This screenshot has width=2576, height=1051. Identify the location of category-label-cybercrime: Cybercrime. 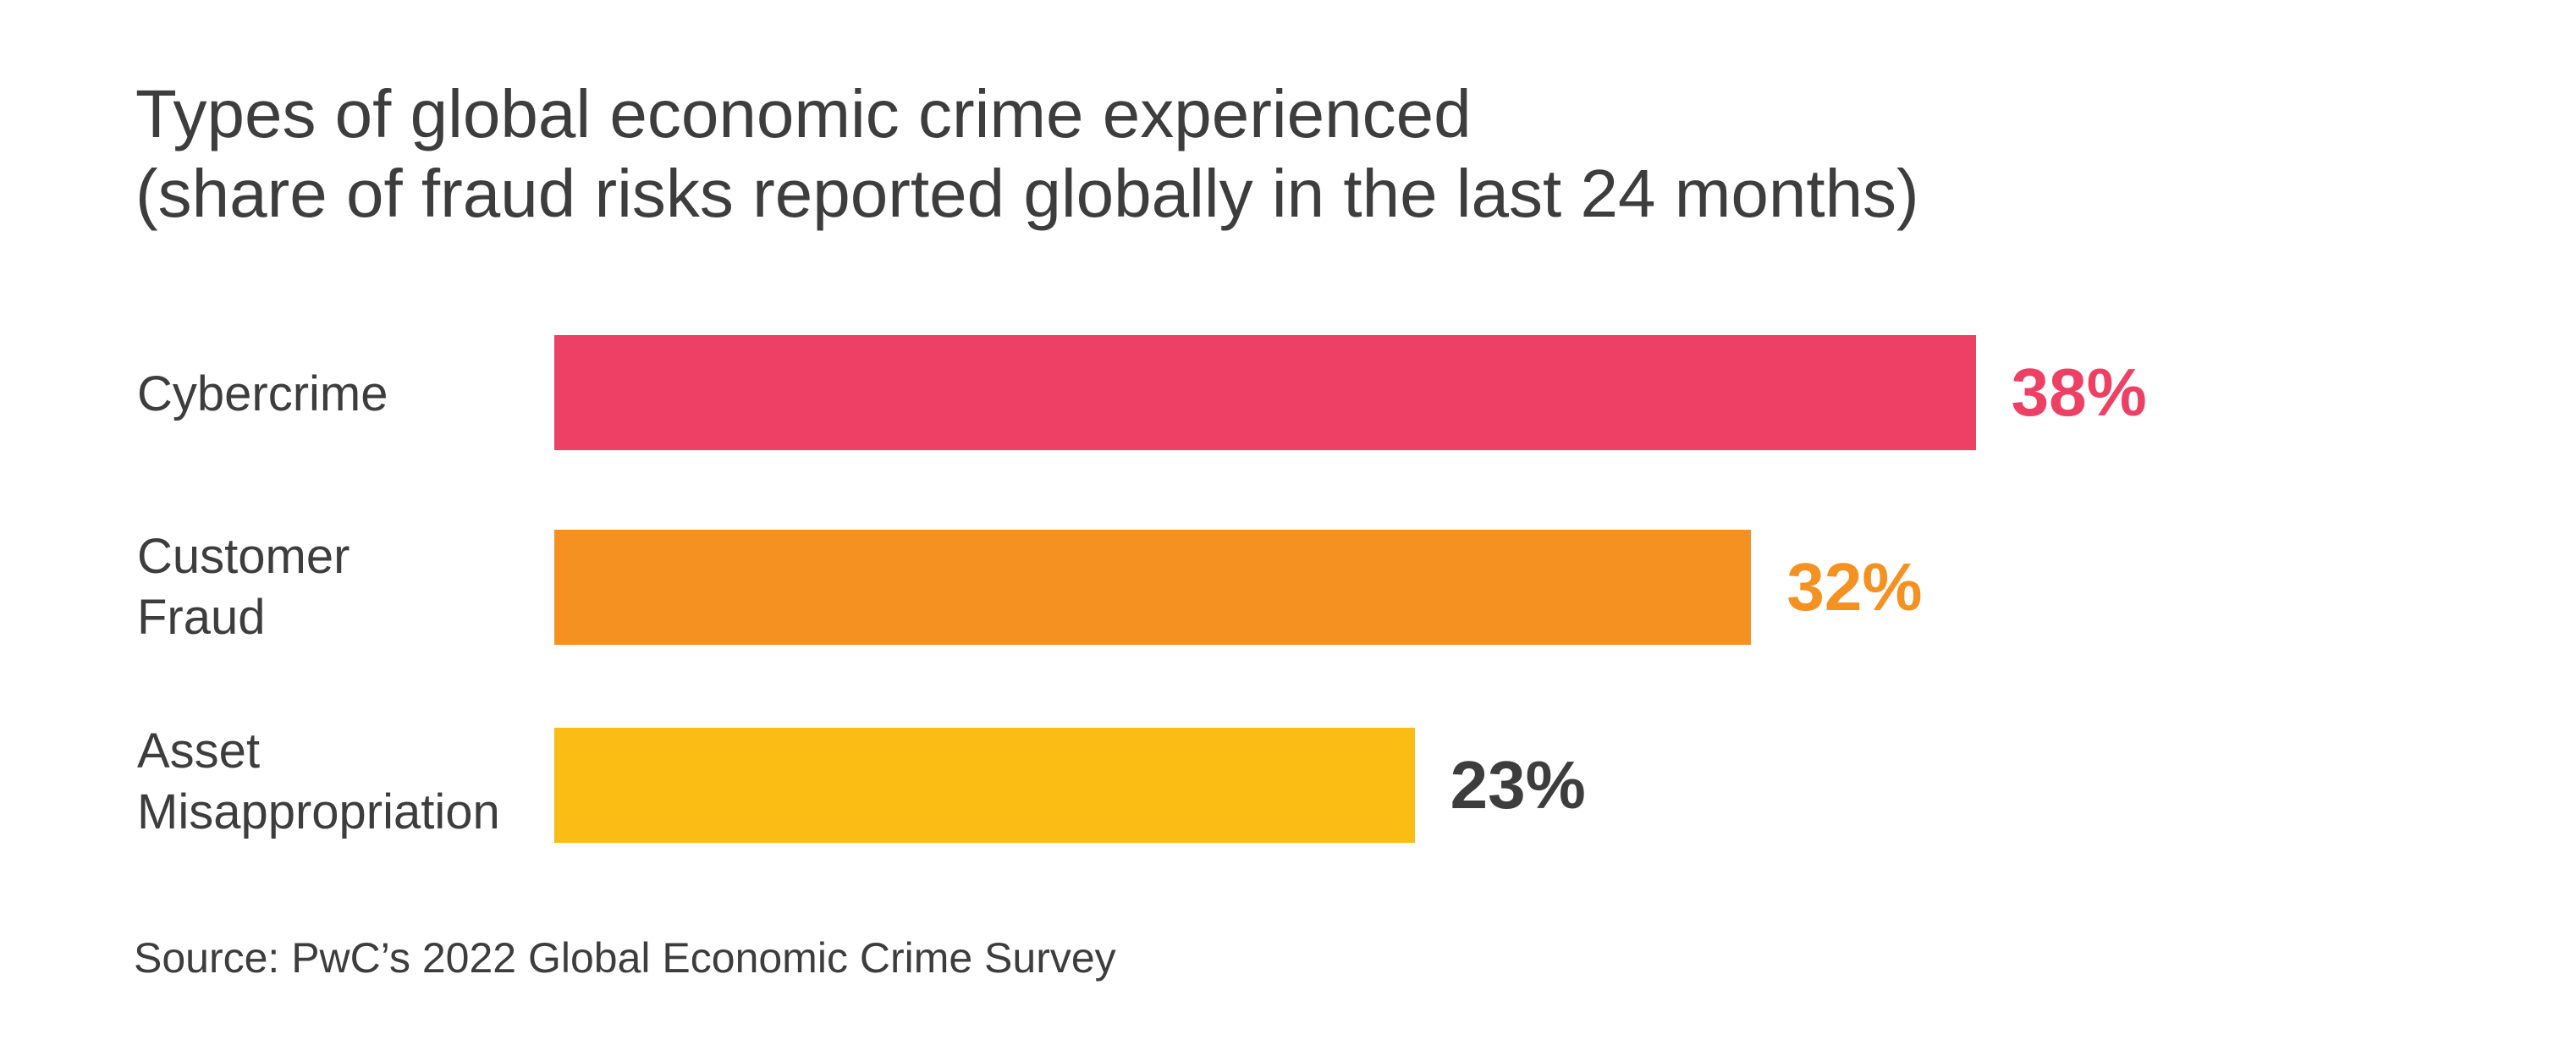
(340, 394).